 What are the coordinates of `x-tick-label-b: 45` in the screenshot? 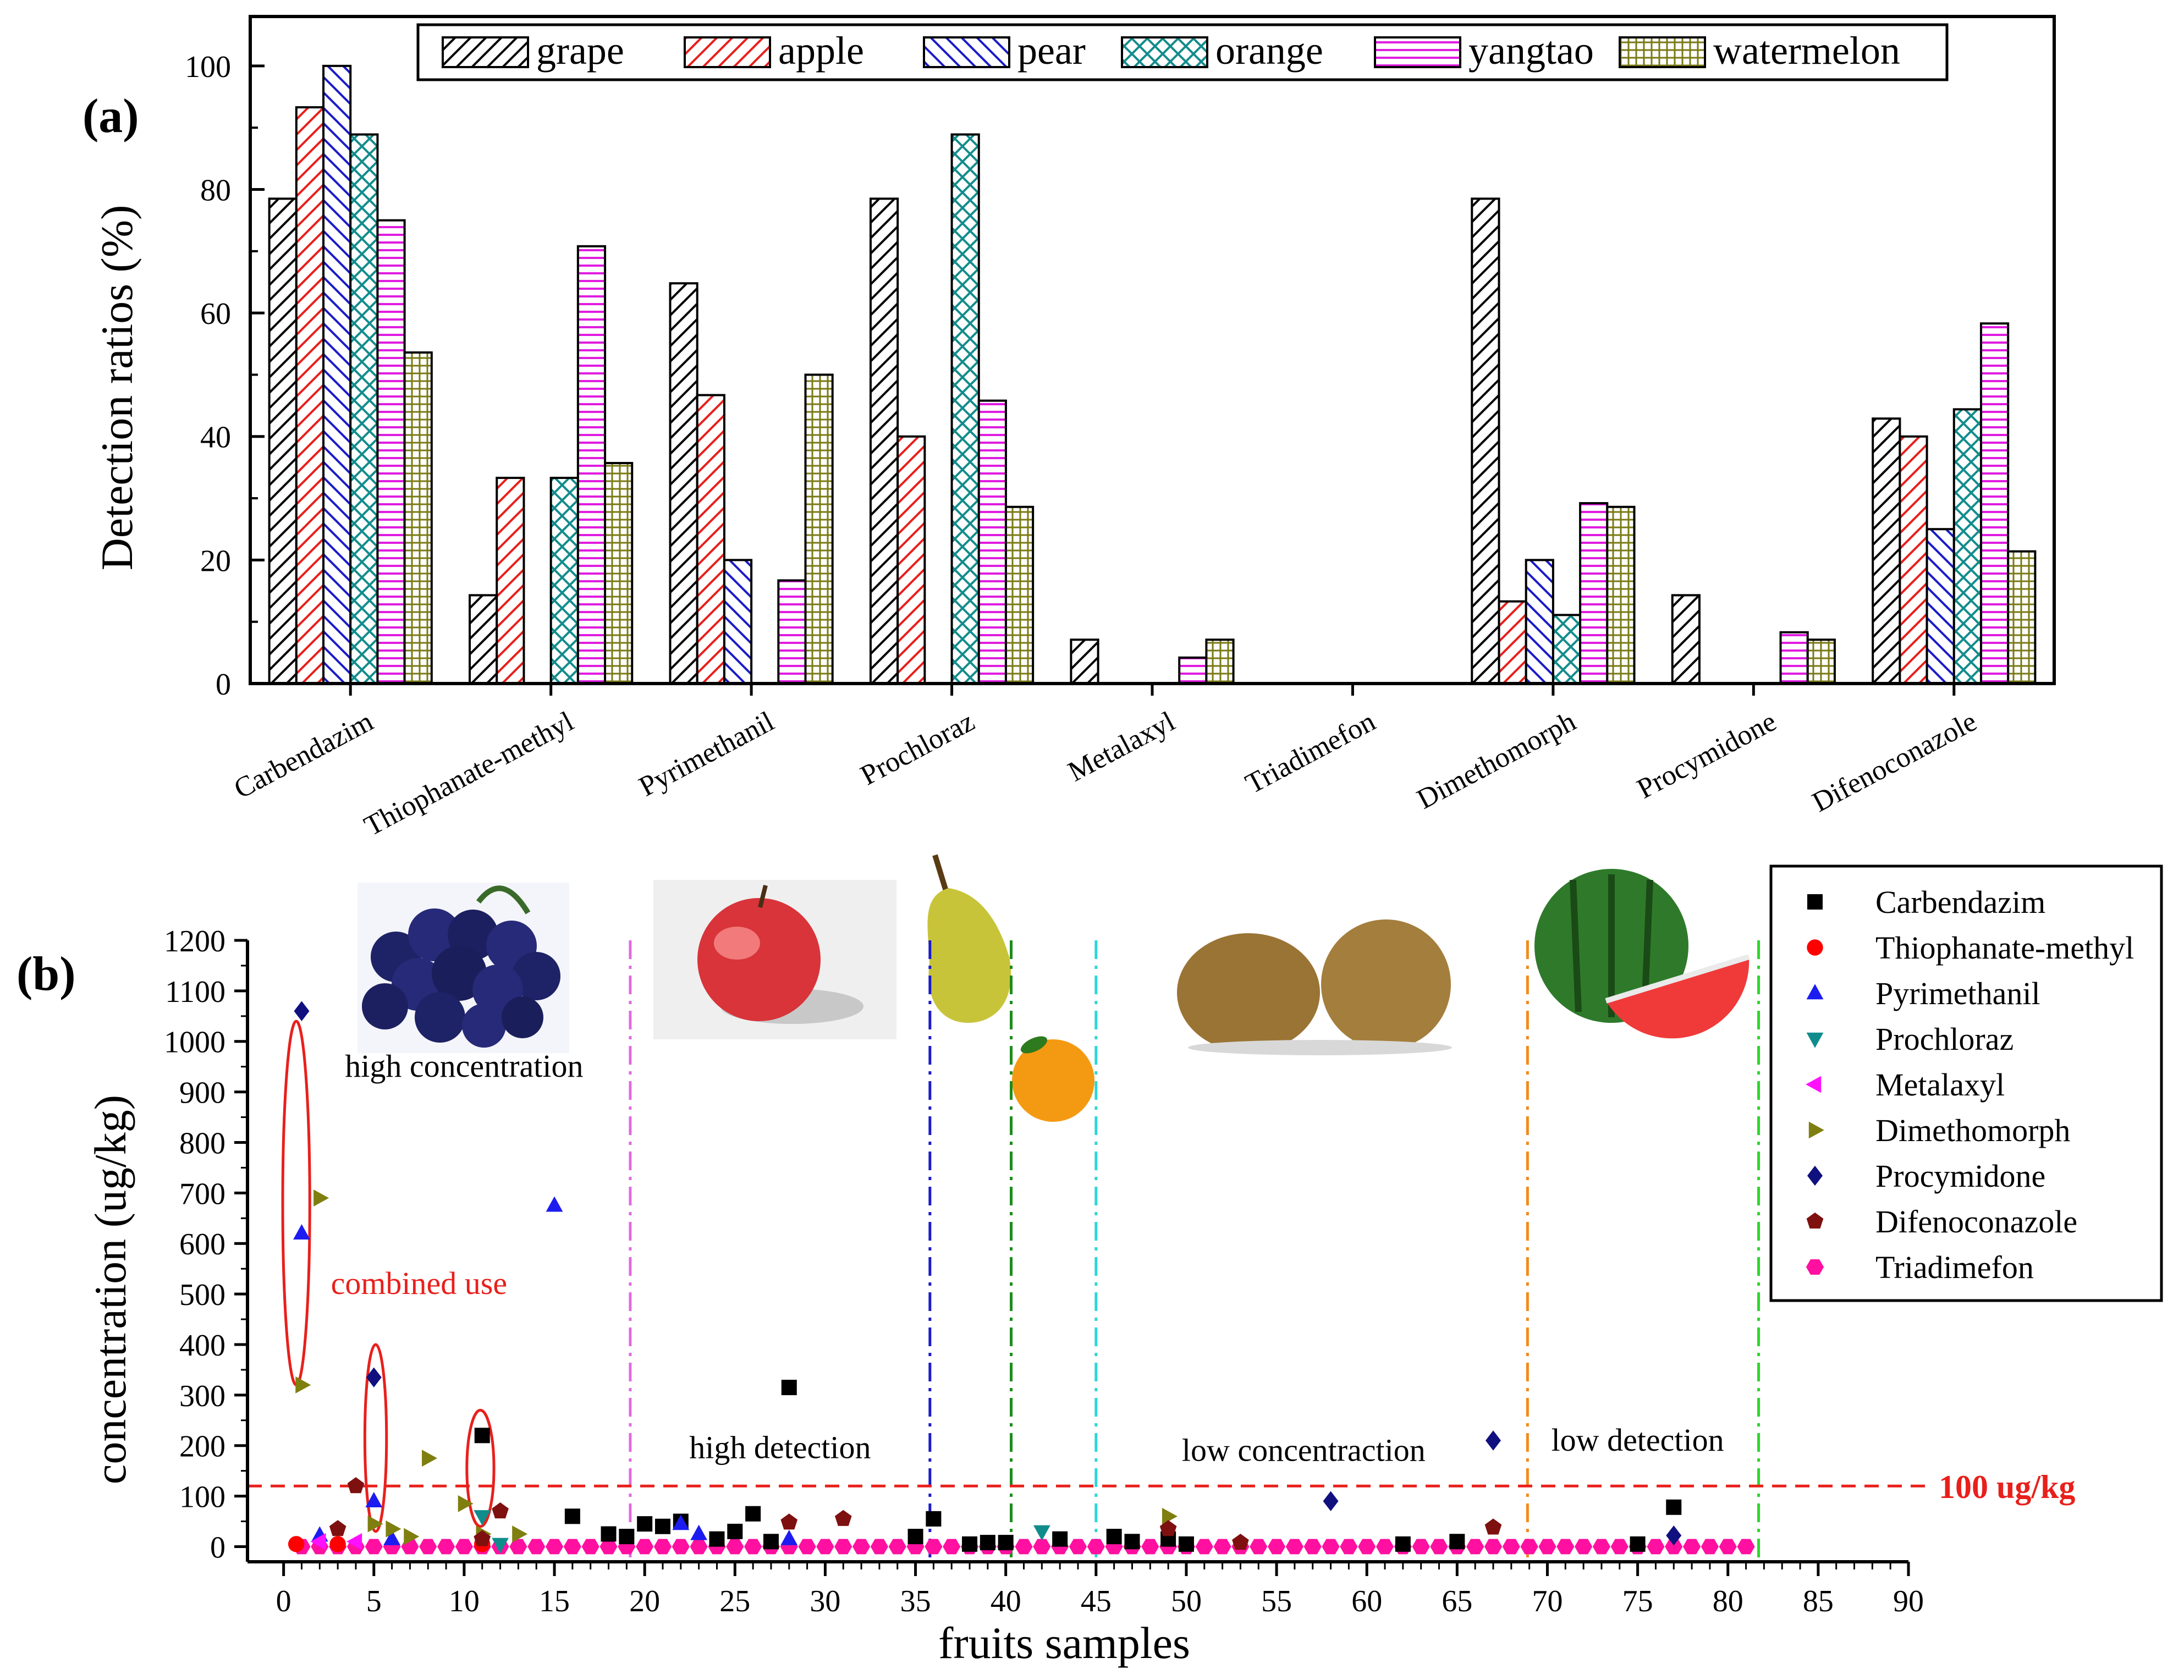 It's located at (1097, 1601).